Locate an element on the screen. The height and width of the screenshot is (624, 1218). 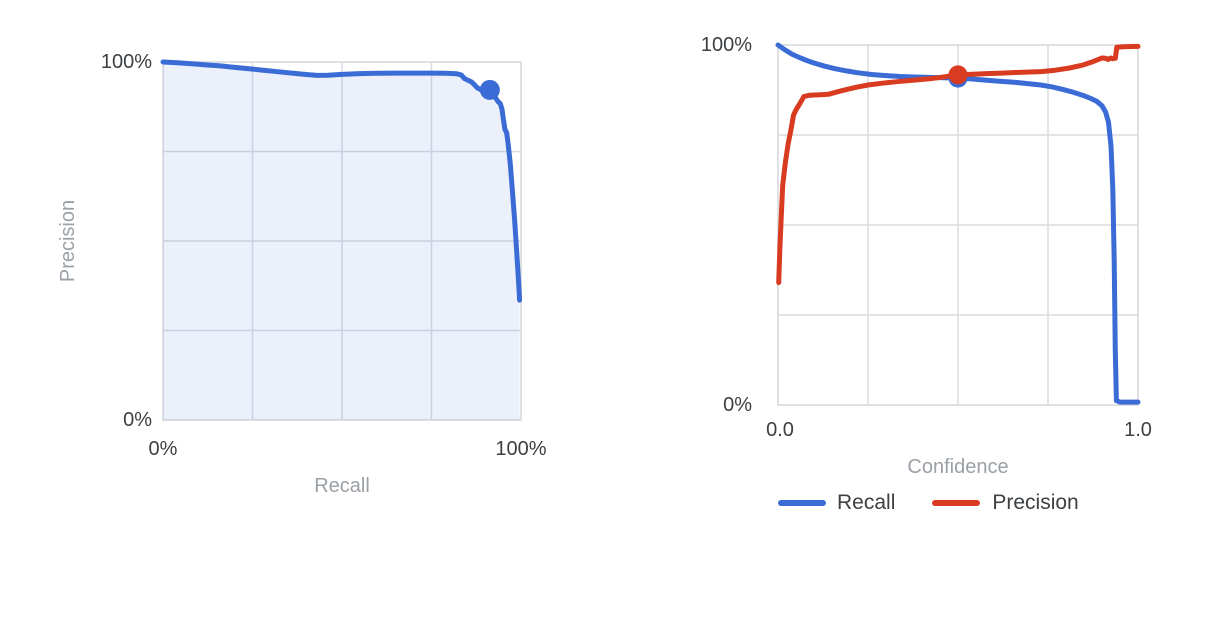
pr-y-axis-title: Precision is located at coordinates (68, 241).